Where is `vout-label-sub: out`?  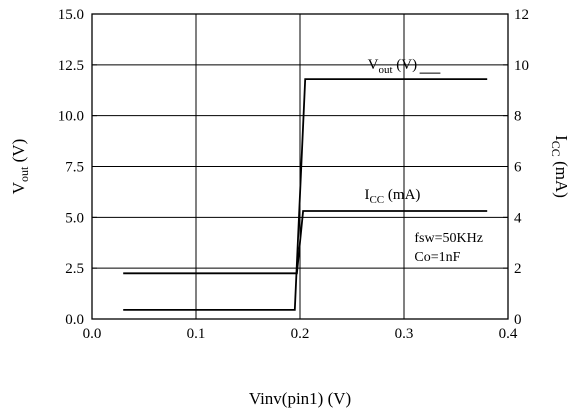 vout-label-sub: out is located at coordinates (385, 70).